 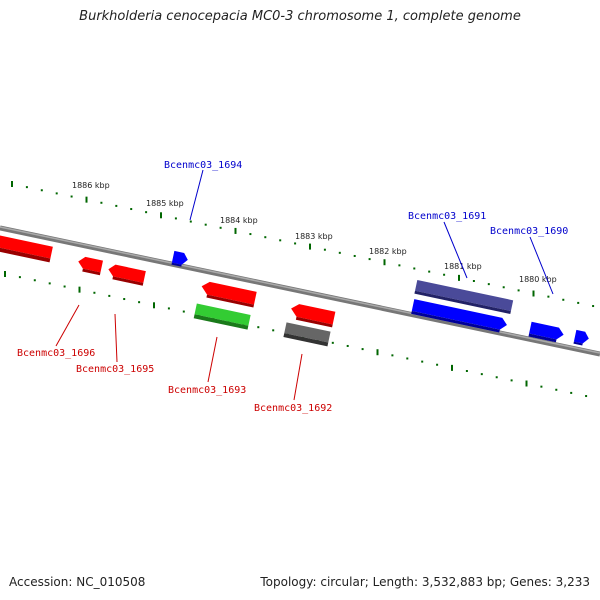 What do you see at coordinates (529, 231) in the screenshot?
I see `gene-label: Bcenmc03_1690` at bounding box center [529, 231].